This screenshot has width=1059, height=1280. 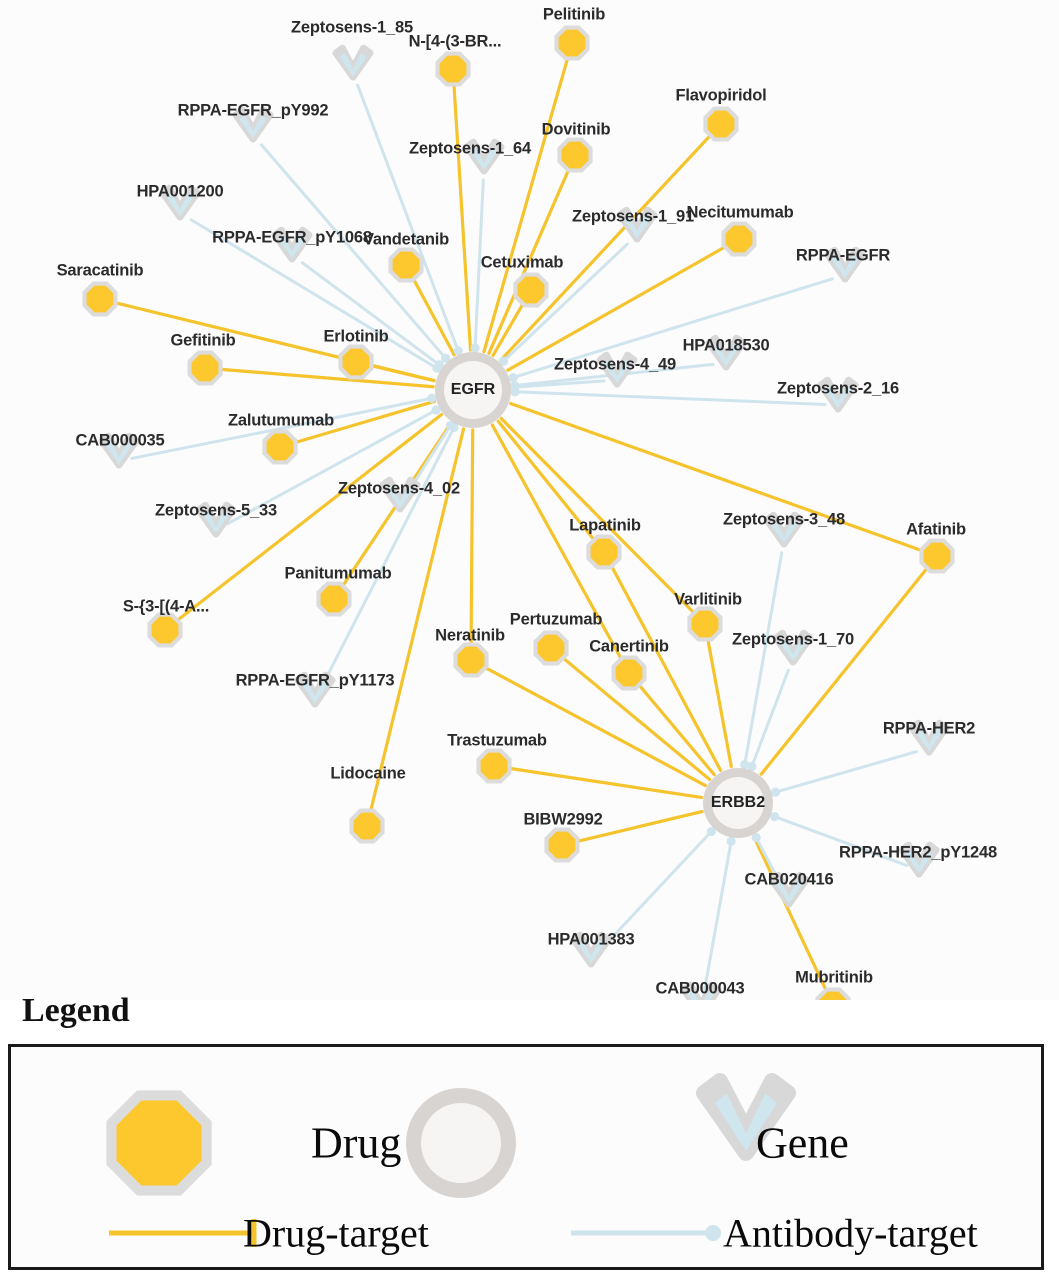 What do you see at coordinates (451, 1160) in the screenshot?
I see `legend-symbols-svg` at bounding box center [451, 1160].